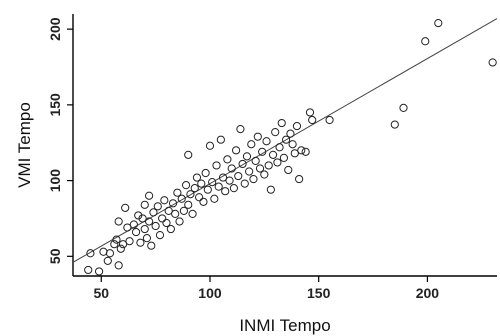  I want to click on y-axis-title: VMI Tempo, so click(24, 145).